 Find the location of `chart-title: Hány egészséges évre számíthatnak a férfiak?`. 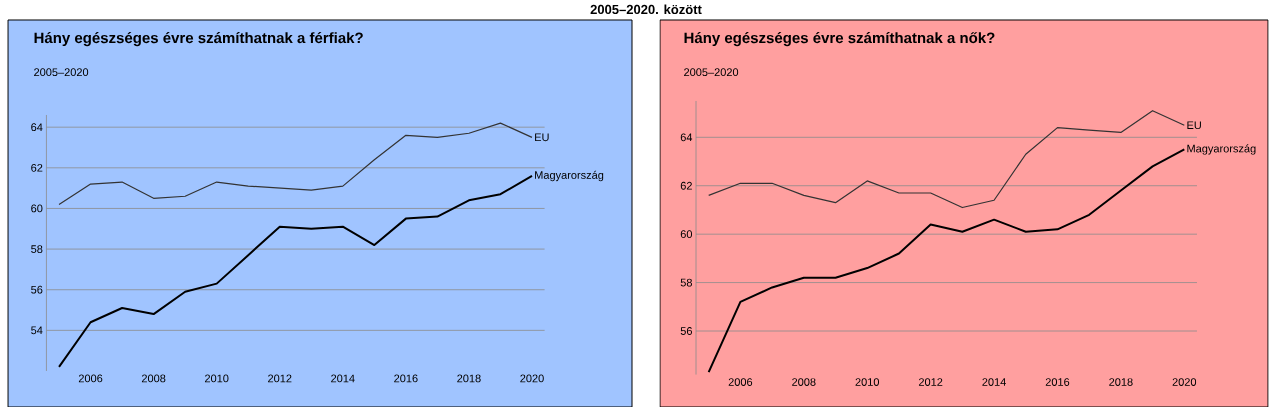

chart-title: Hány egészséges évre számíthatnak a férfiak? is located at coordinates (198, 39).